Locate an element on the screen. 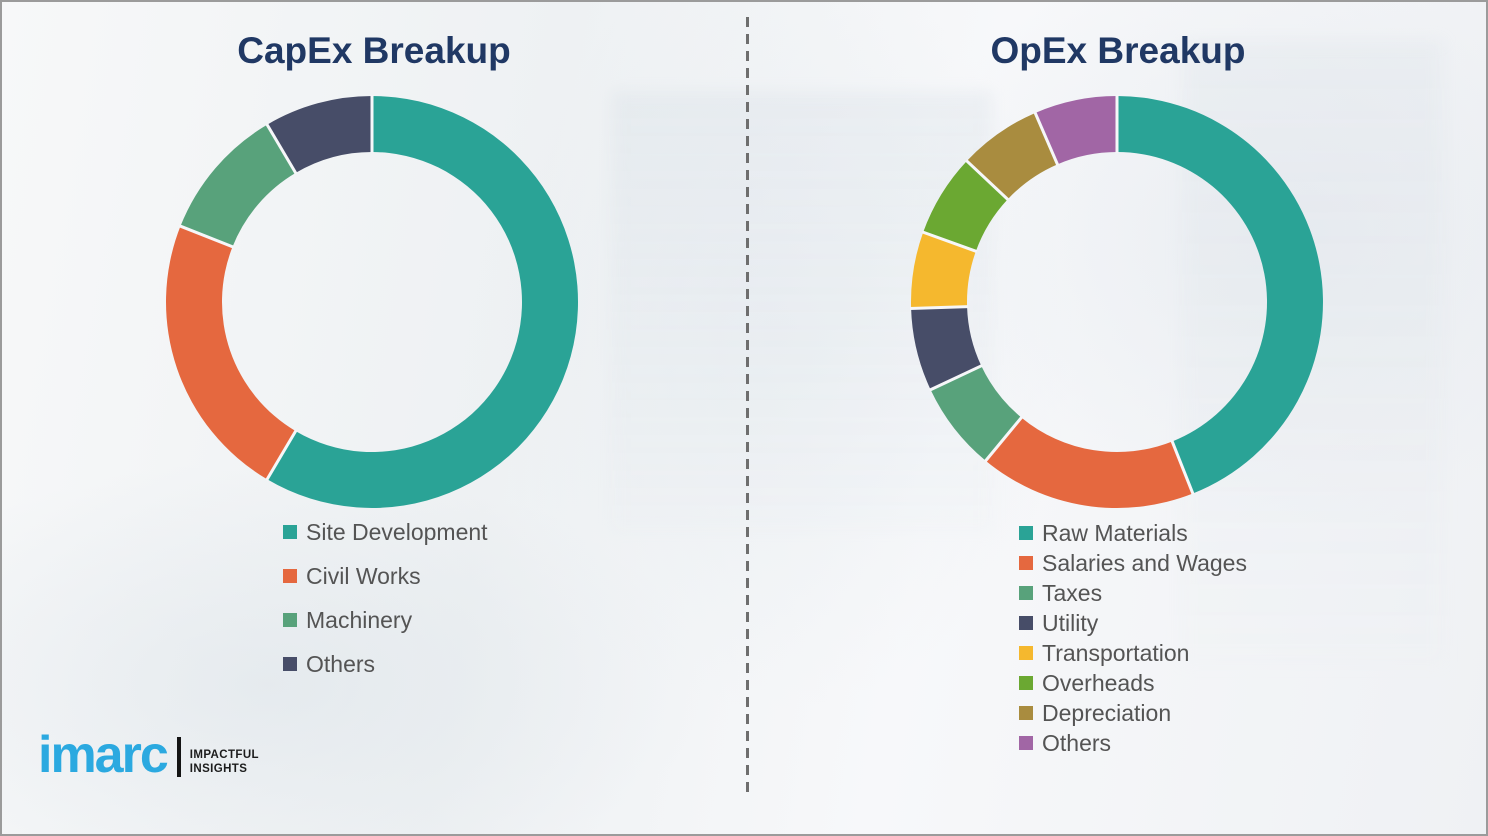 This screenshot has width=1488, height=836. donut-segment-transportation is located at coordinates (943, 270).